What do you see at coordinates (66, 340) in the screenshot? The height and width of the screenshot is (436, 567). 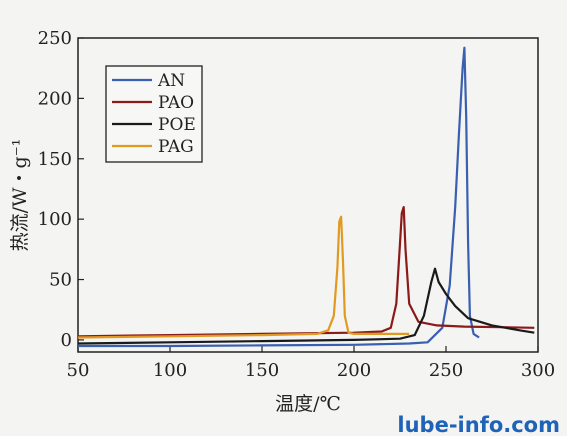 I see `y-tick-label: 0` at bounding box center [66, 340].